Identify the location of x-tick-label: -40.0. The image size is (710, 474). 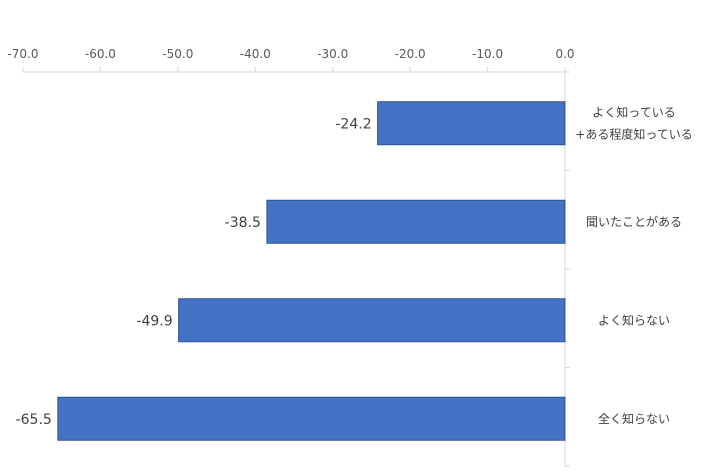
(255, 54).